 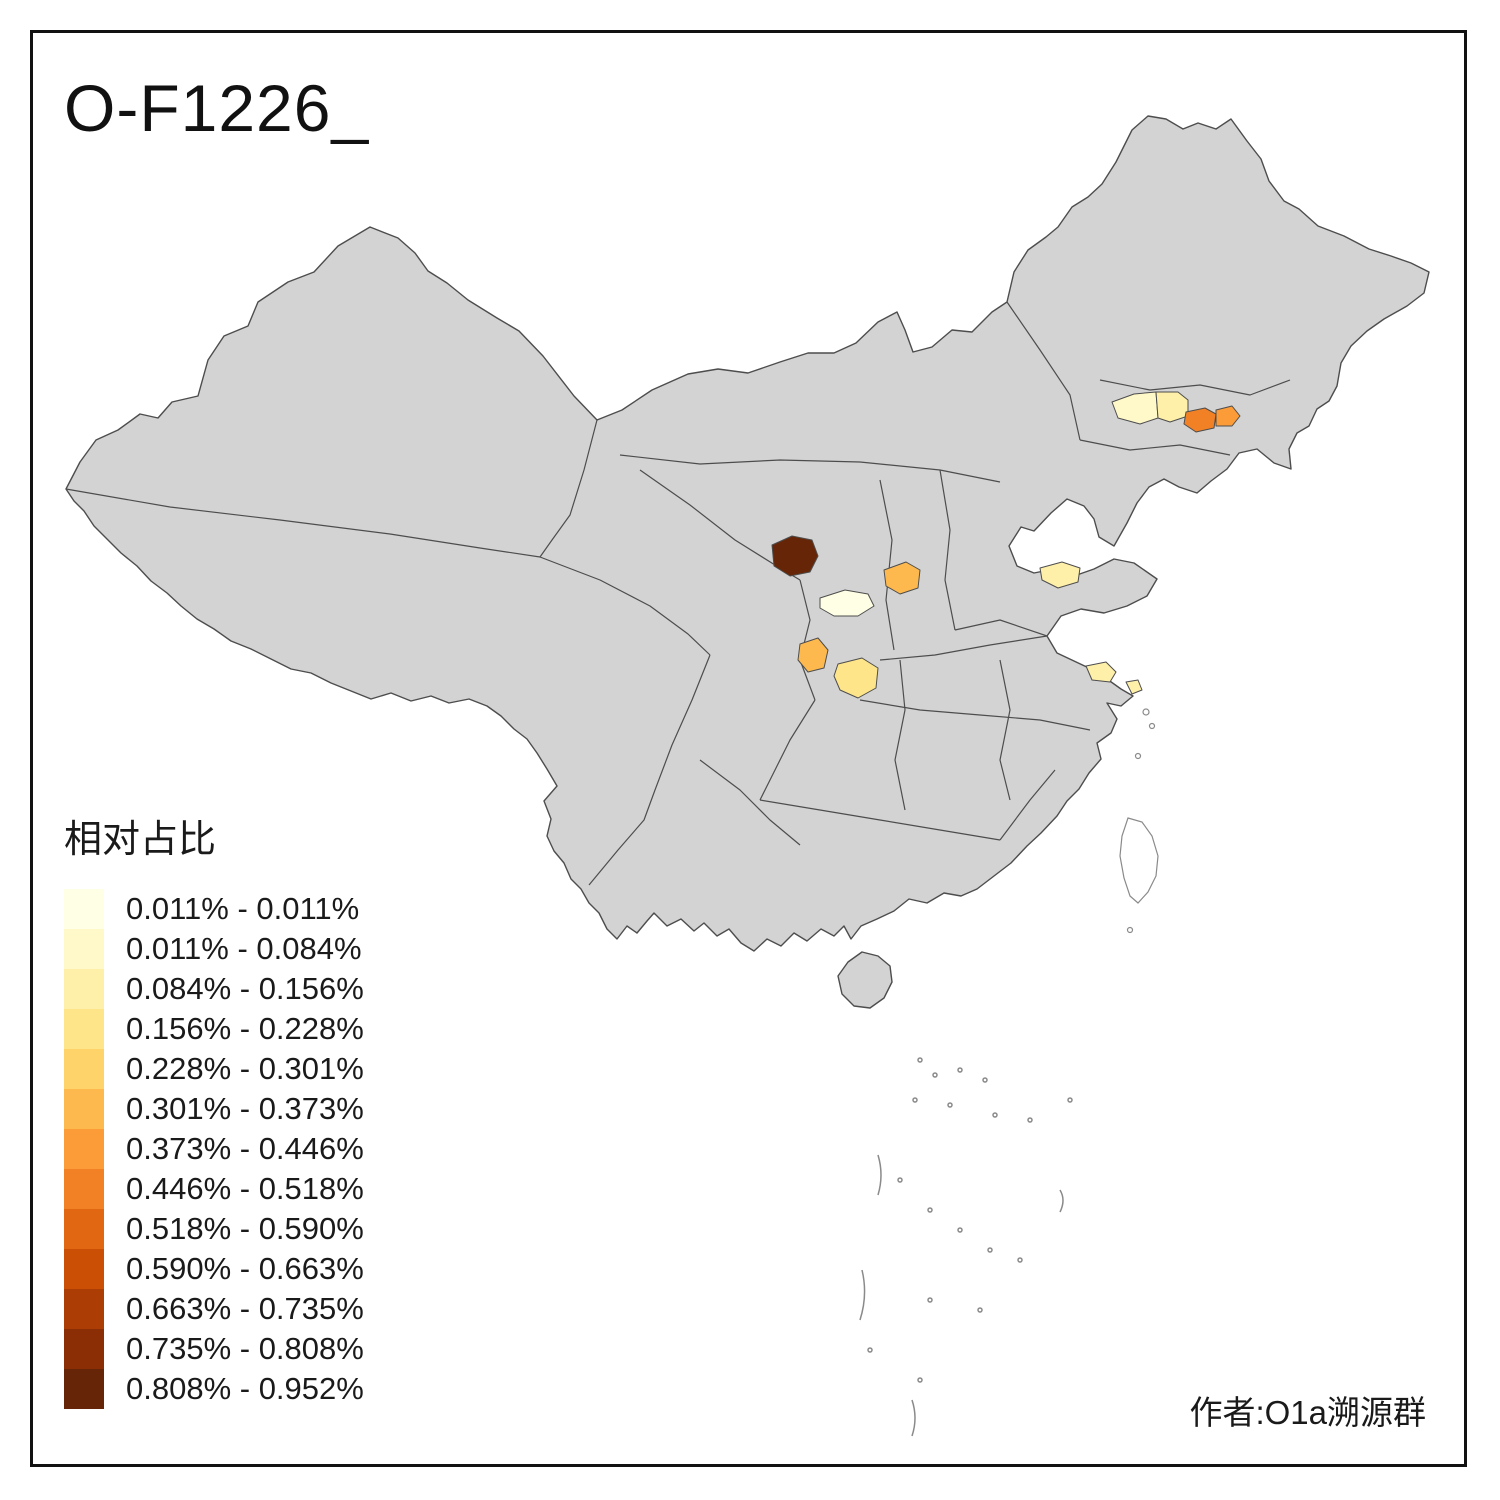 I want to click on legend-label: 0.373% - 0.446%, so click(x=245, y=1148).